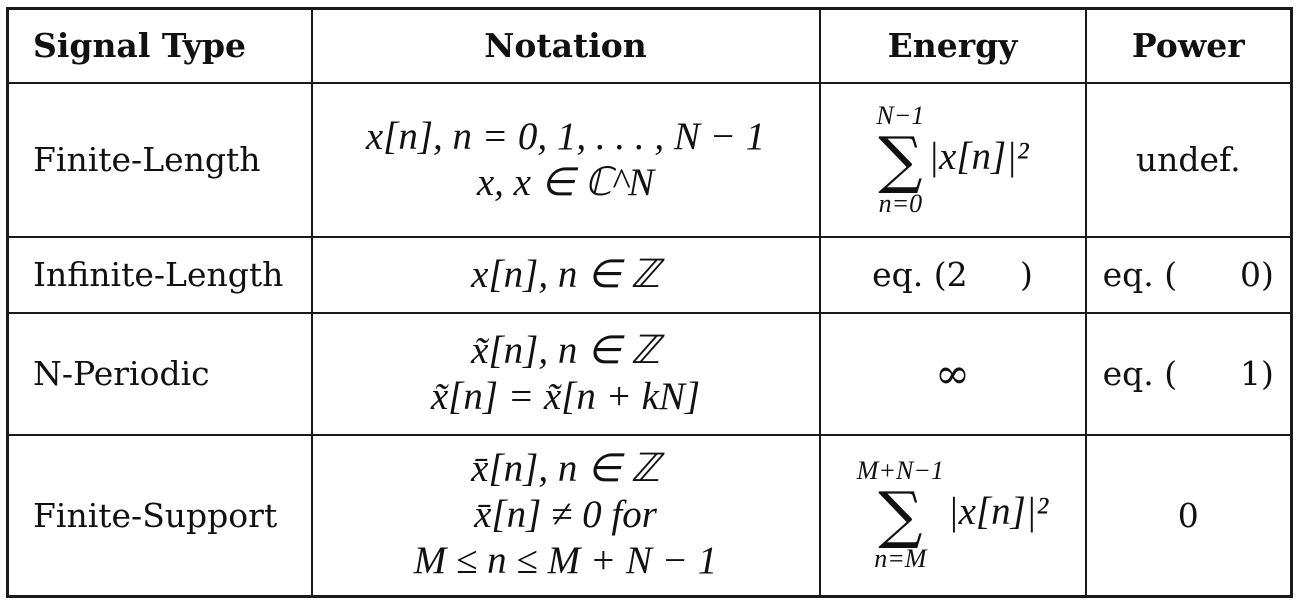 This screenshot has width=1300, height=603. What do you see at coordinates (565, 469) in the screenshot?
I see `notation-line: x̄[n], n ∈ ℤ` at bounding box center [565, 469].